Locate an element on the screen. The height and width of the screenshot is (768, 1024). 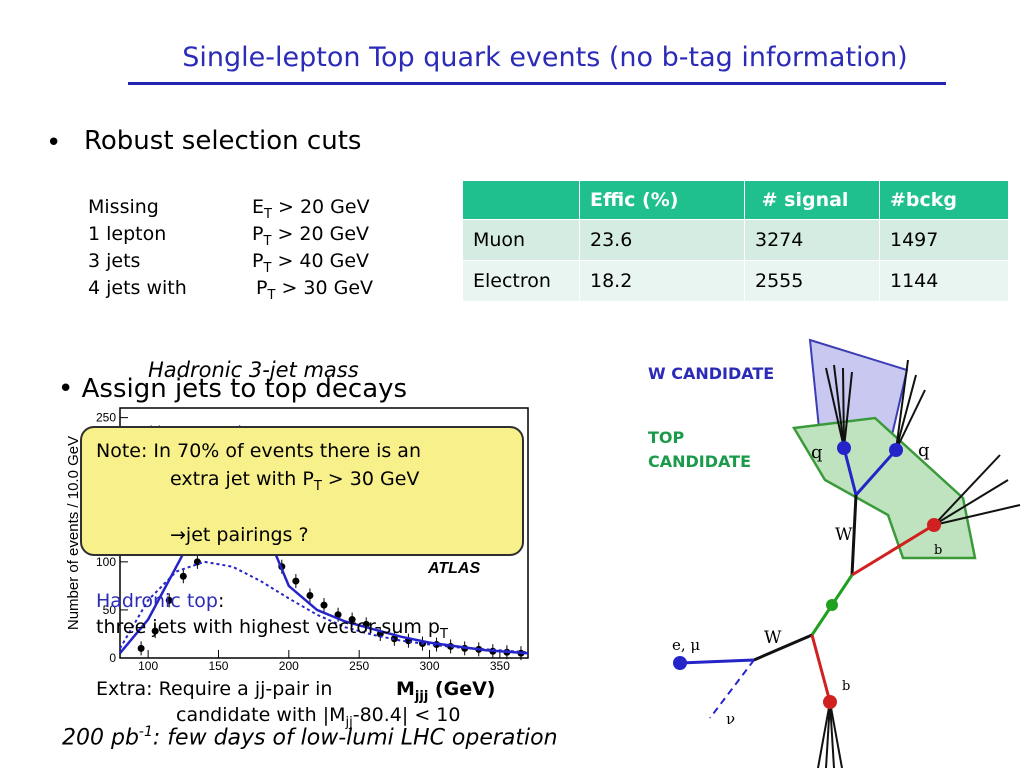
top-candidate-cone is located at coordinates (884, 488).